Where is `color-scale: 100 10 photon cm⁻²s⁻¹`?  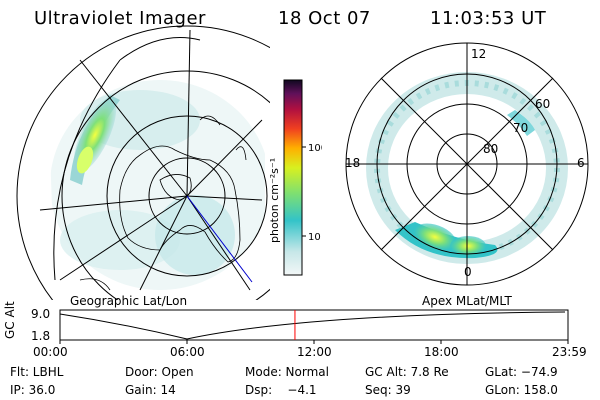
color-scale: 100 10 photon cm⁻²s⁻¹ is located at coordinates (295, 177).